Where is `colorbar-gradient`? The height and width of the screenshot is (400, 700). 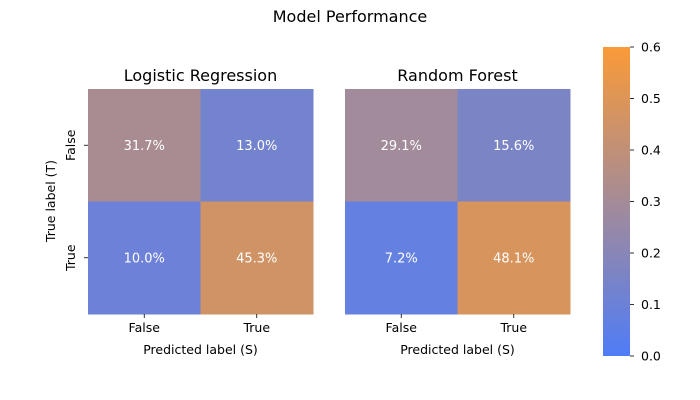
colorbar-gradient is located at coordinates (616, 201).